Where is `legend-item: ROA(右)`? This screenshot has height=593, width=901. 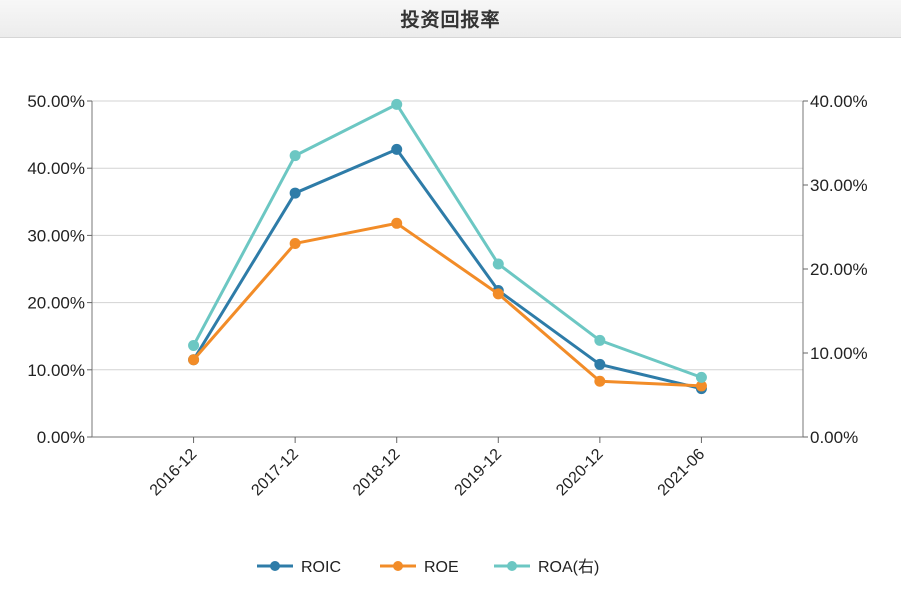 legend-item: ROA(右) is located at coordinates (546, 567).